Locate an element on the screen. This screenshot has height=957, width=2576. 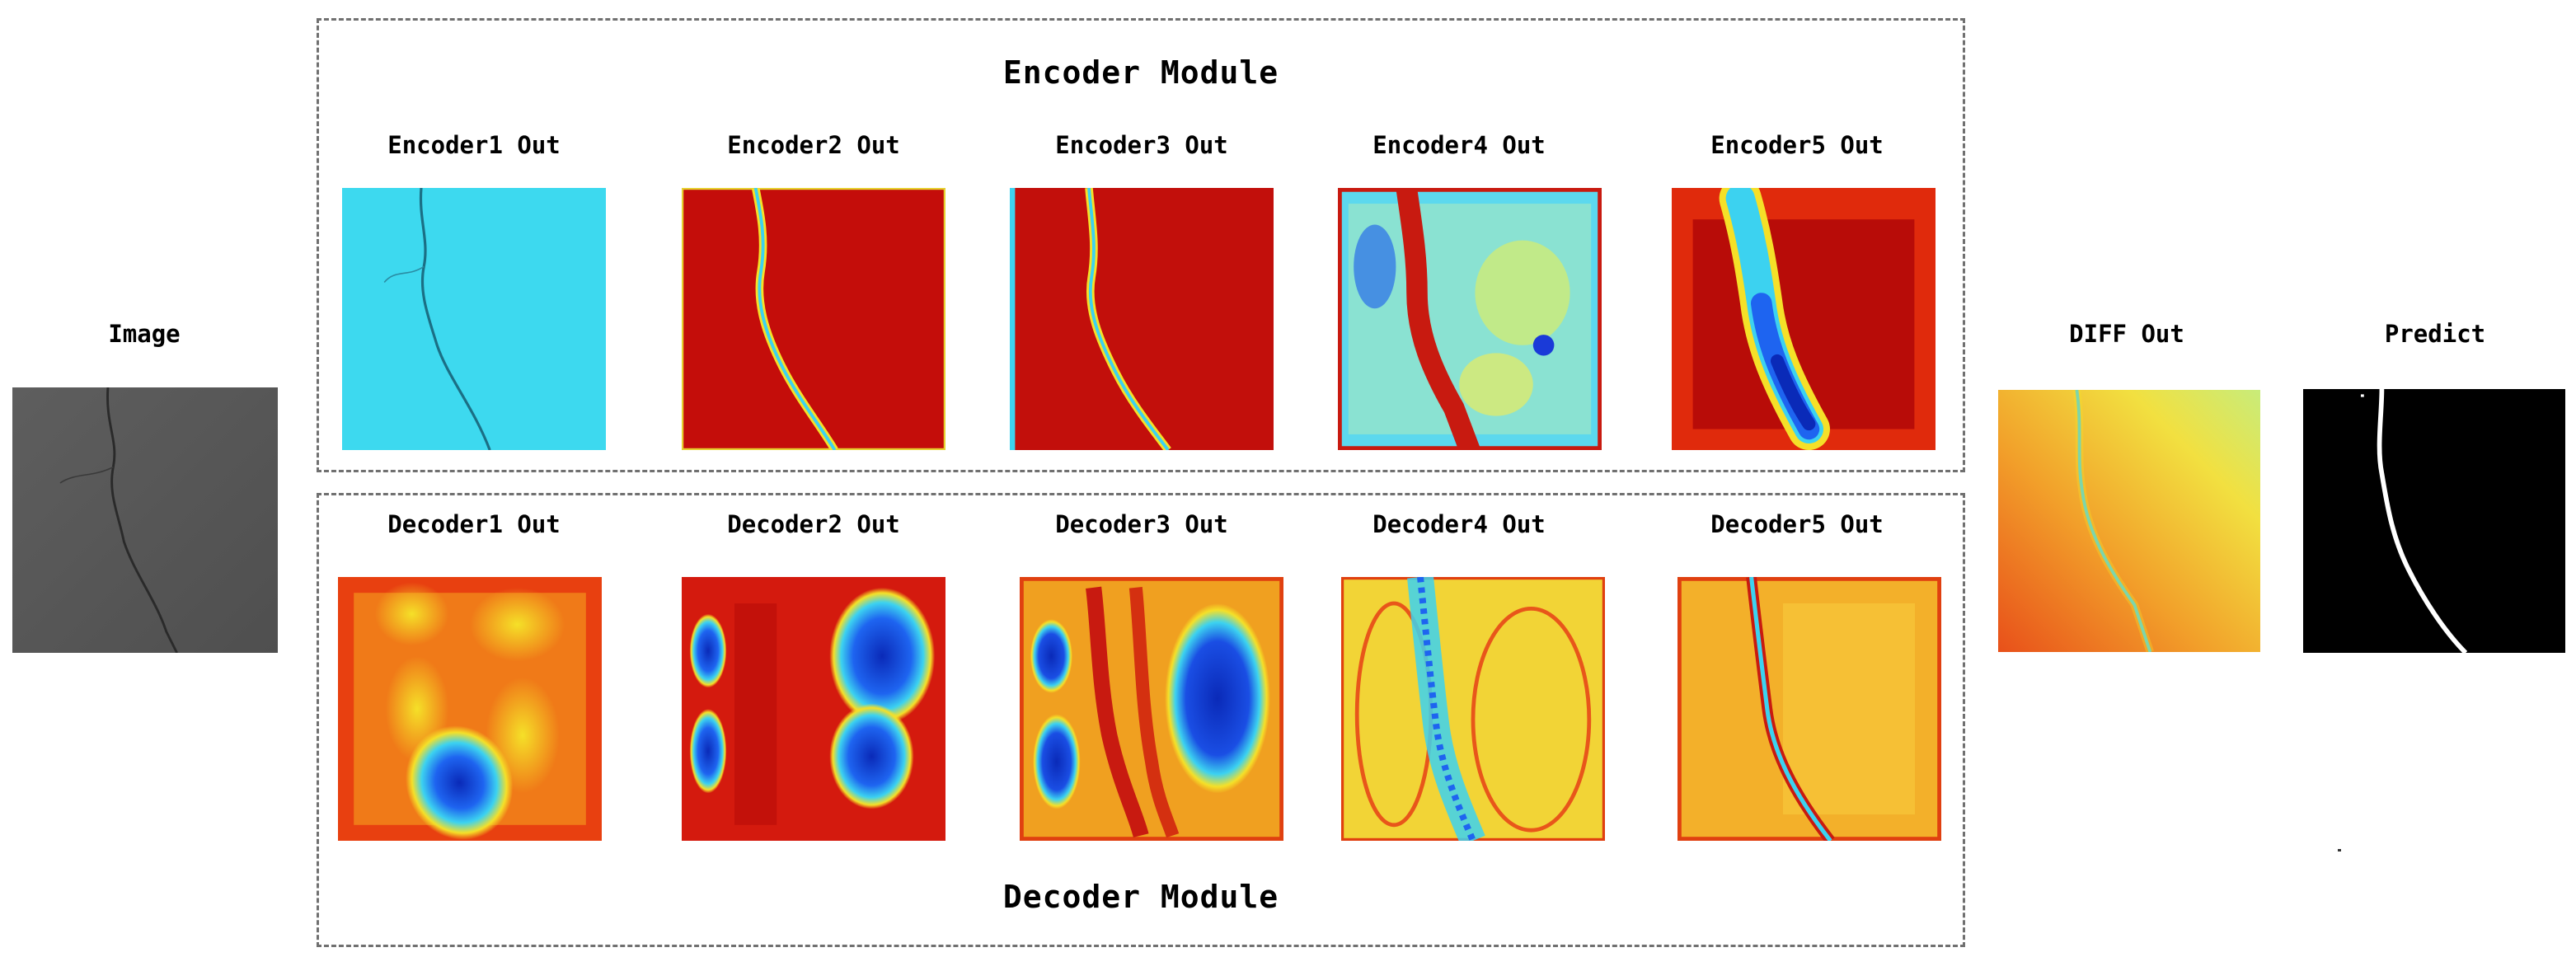
diff-out-map is located at coordinates (2129, 521).